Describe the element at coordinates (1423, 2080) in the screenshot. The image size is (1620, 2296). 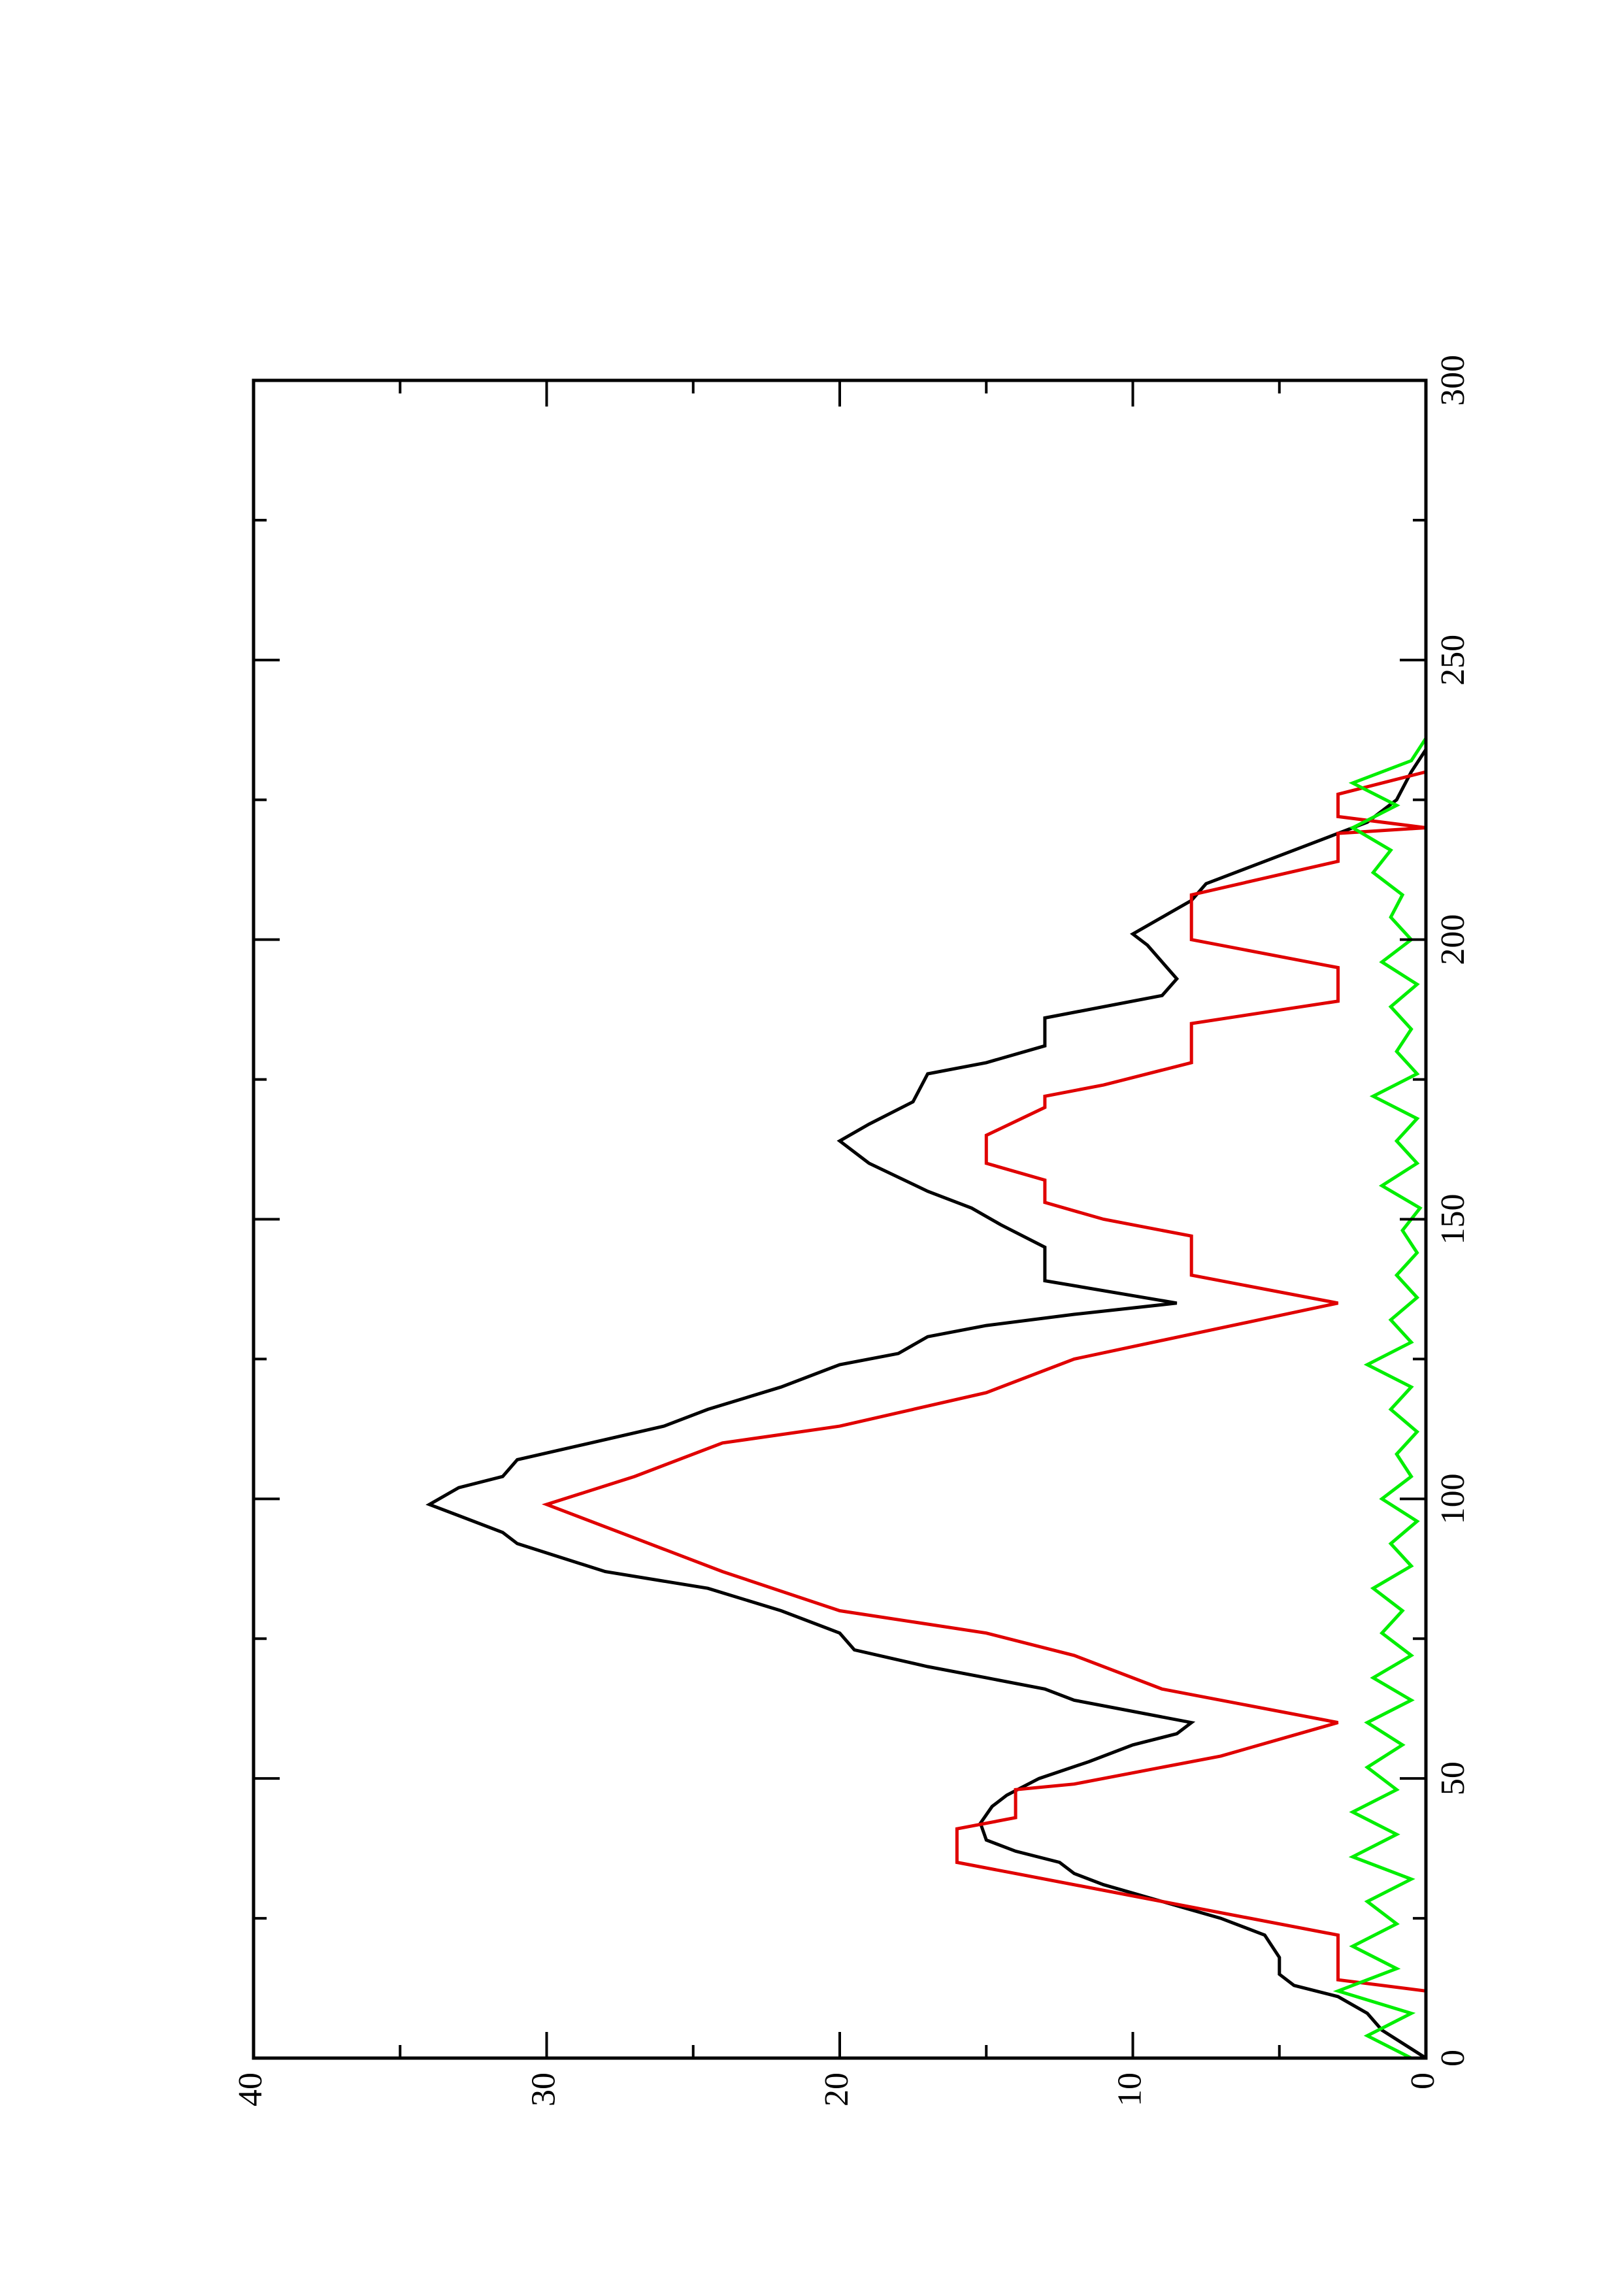
I see `y-tick-label: 0` at that location.